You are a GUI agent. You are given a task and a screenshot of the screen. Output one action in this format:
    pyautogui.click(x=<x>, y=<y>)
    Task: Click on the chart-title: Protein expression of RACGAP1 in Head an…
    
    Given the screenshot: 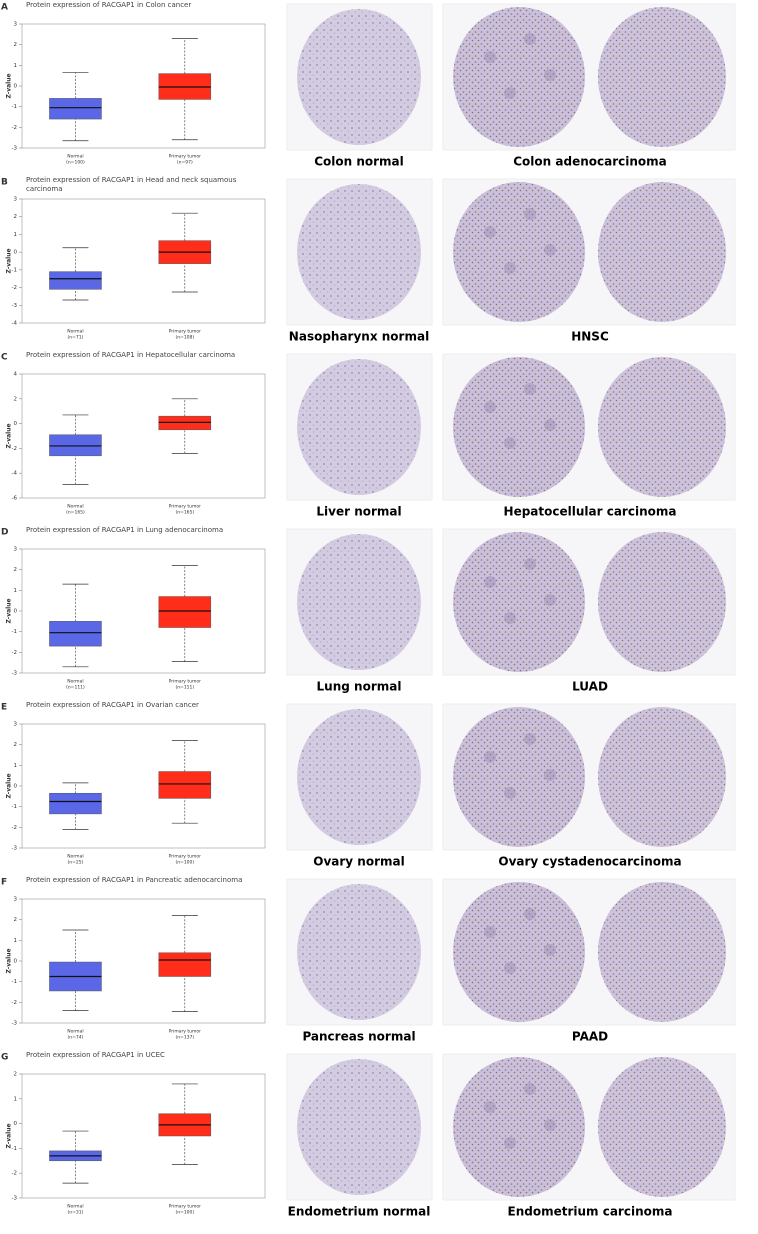 What is the action you would take?
    pyautogui.click(x=131, y=184)
    